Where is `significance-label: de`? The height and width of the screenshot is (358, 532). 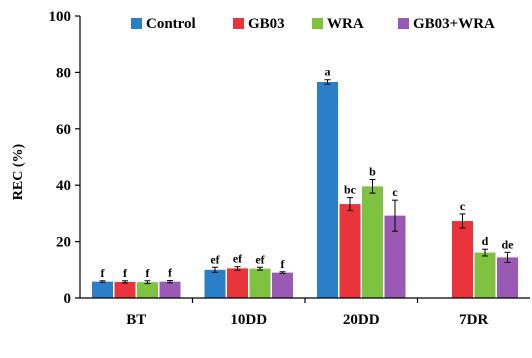
significance-label: de is located at coordinates (508, 244).